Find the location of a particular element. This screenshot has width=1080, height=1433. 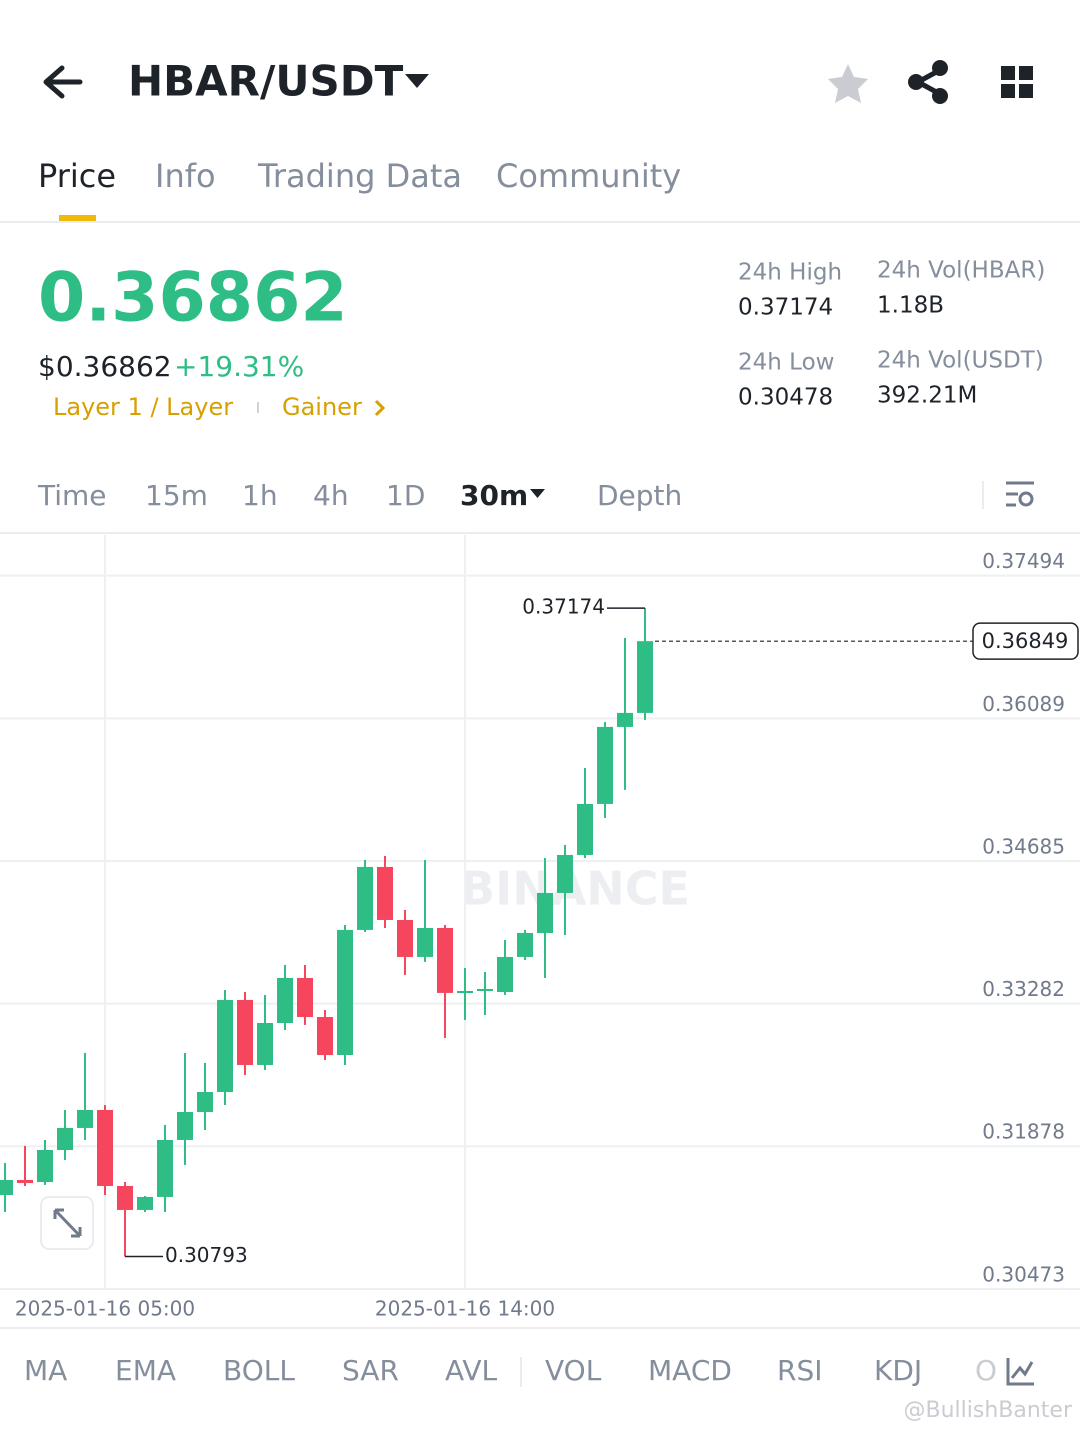

y-tick-label: 0.33282 is located at coordinates (1023, 989).